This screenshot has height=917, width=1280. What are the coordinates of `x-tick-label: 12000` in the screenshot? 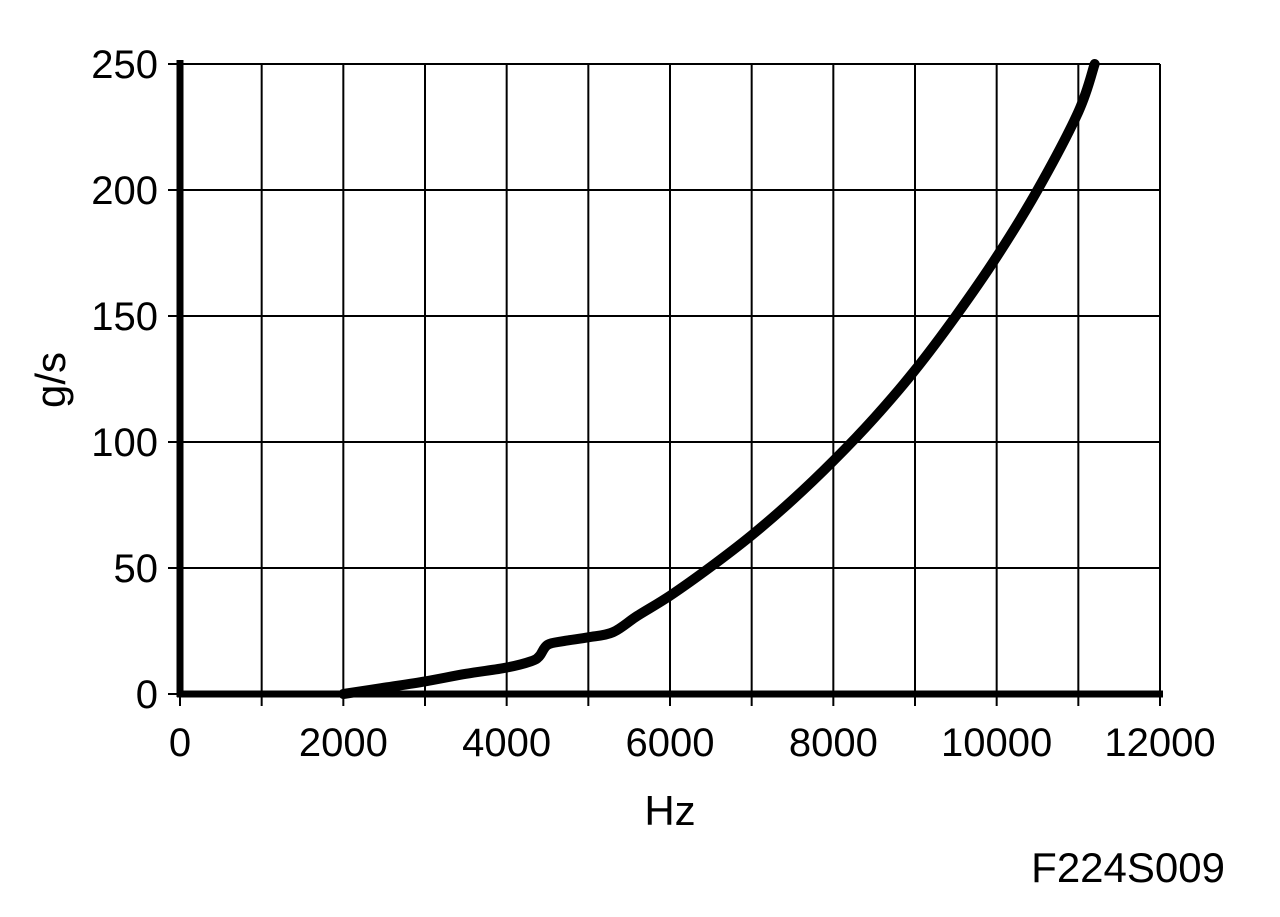 It's located at (1159, 743).